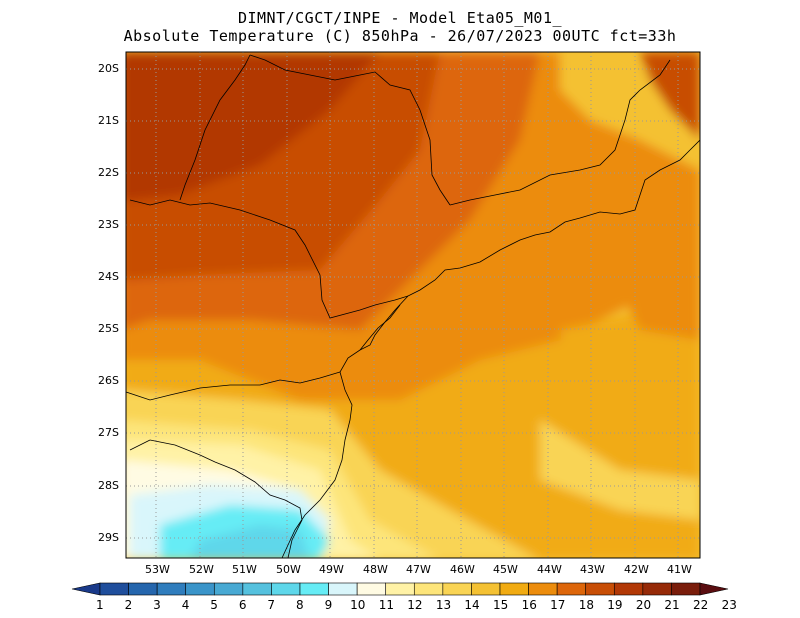 The width and height of the screenshot is (800, 618). I want to click on lat-label: 26S, so click(108, 380).